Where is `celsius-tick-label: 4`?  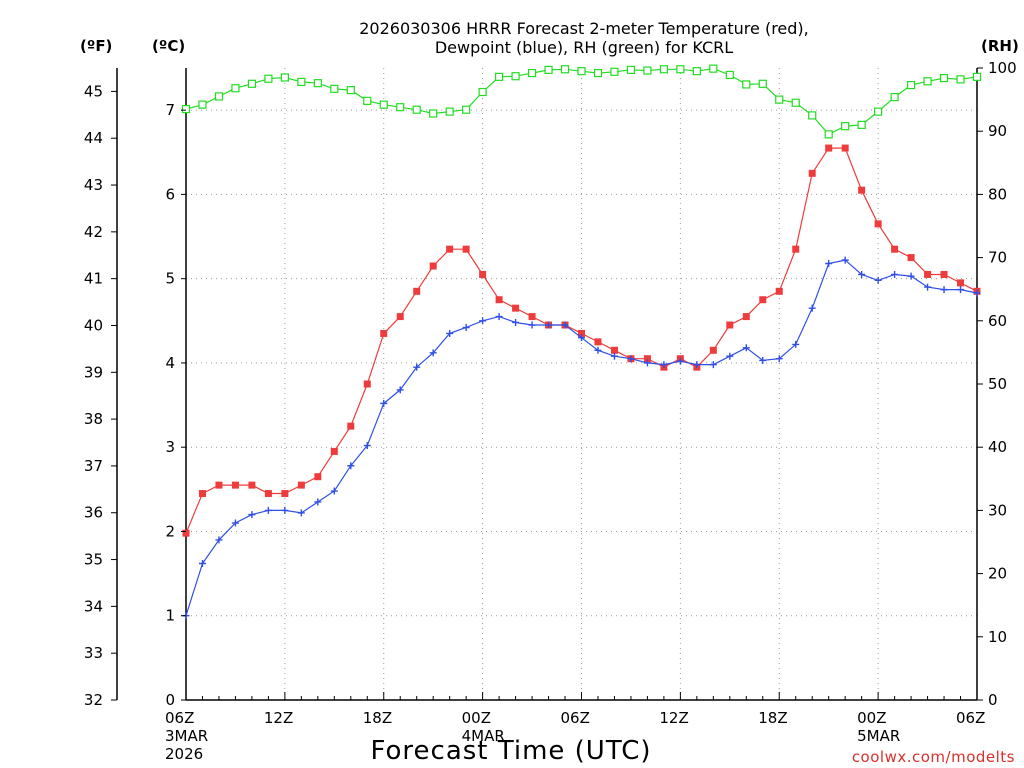 celsius-tick-label: 4 is located at coordinates (170, 363).